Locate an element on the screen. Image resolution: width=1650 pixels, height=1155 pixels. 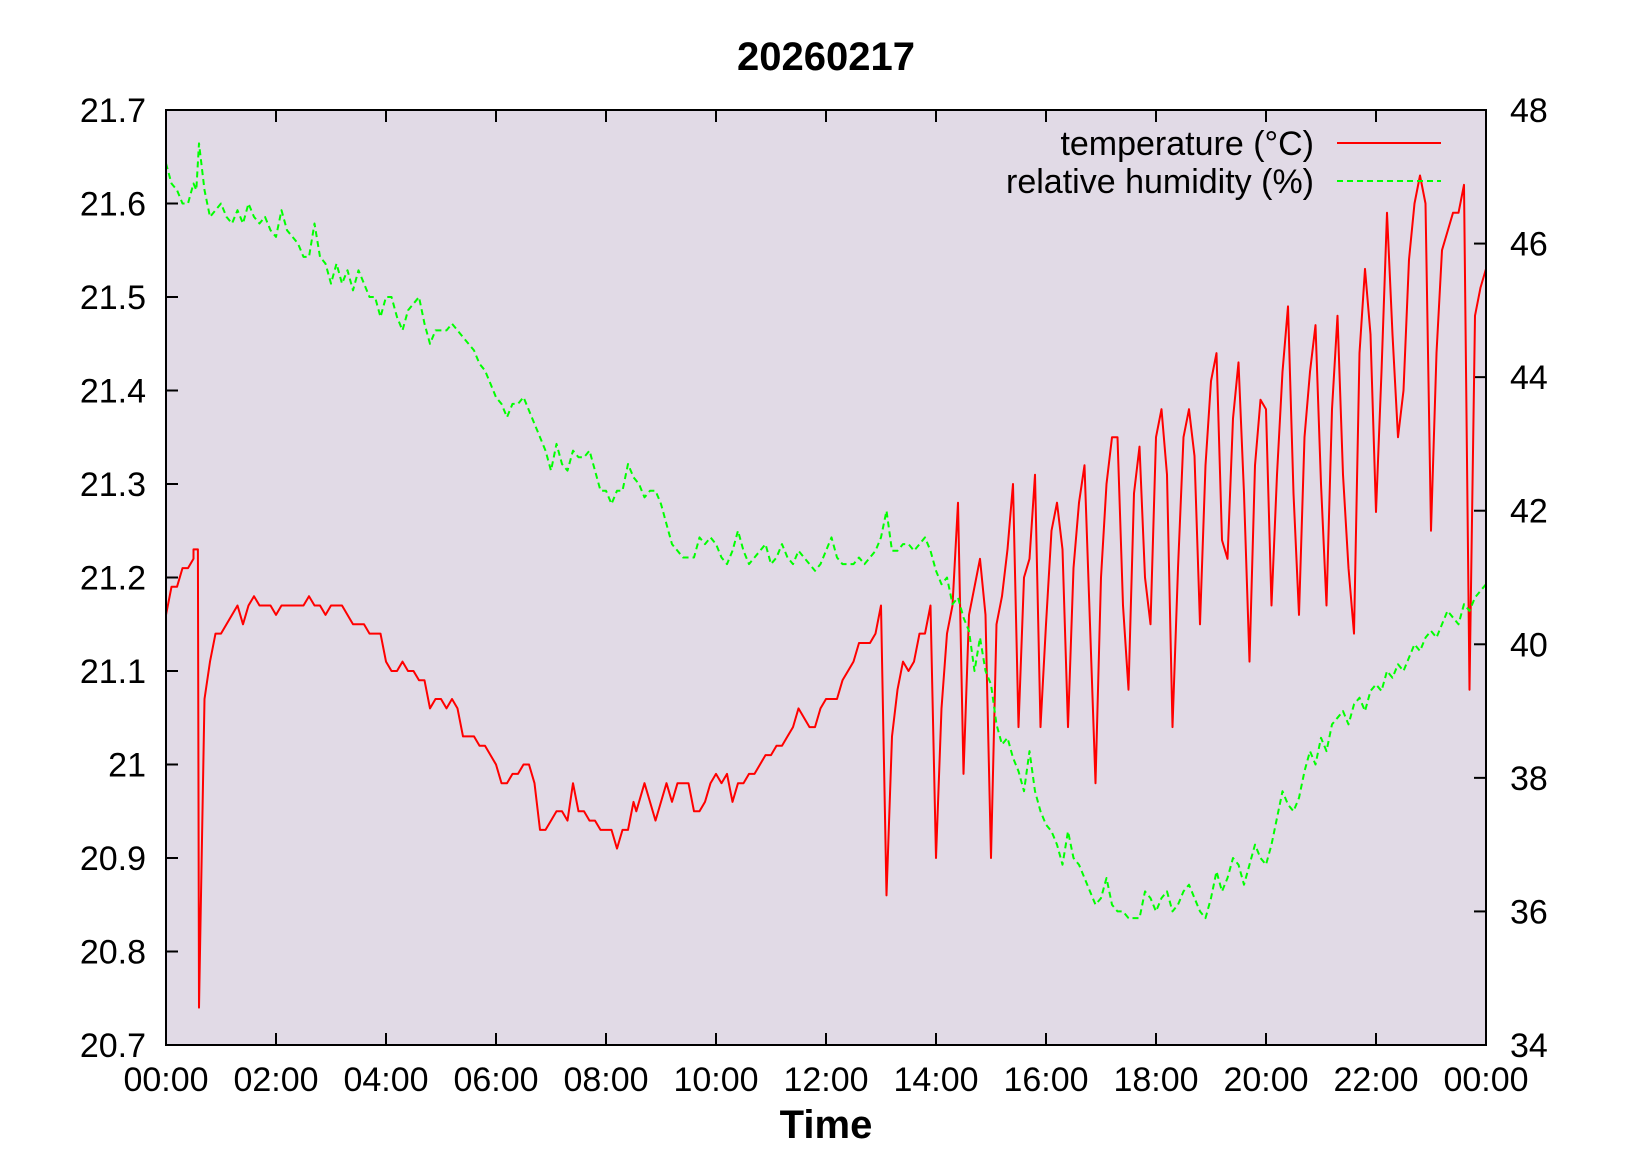
y-left-tick-label: 21.5 is located at coordinates (113, 298).